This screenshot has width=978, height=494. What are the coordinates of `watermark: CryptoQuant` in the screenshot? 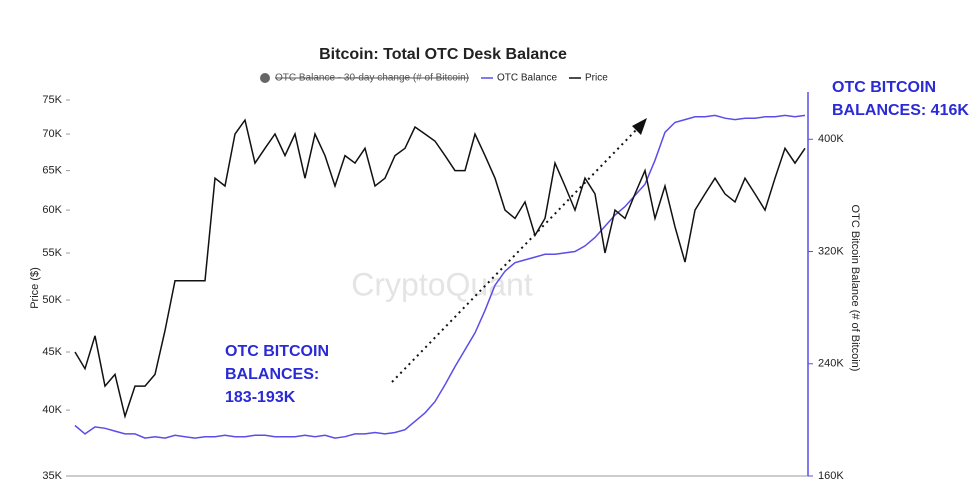 It's located at (442, 284).